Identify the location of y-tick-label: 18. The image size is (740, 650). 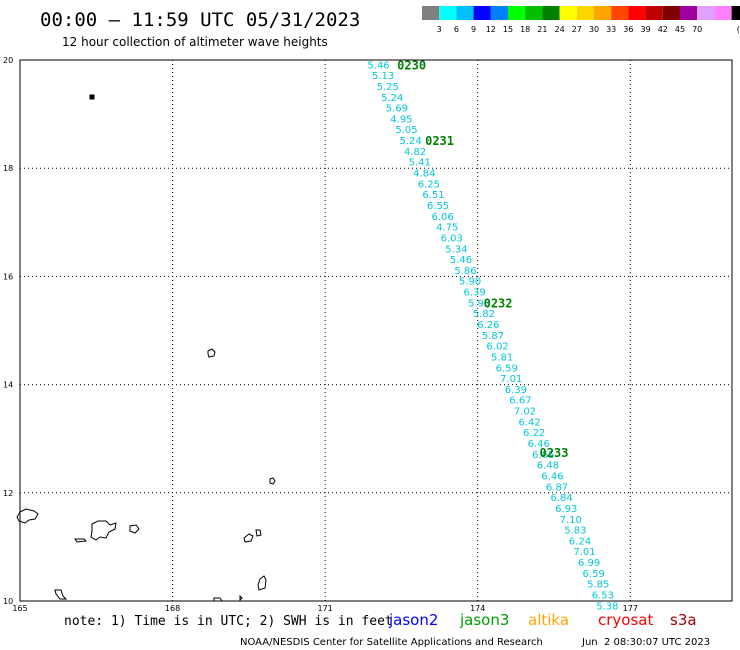
(8, 168).